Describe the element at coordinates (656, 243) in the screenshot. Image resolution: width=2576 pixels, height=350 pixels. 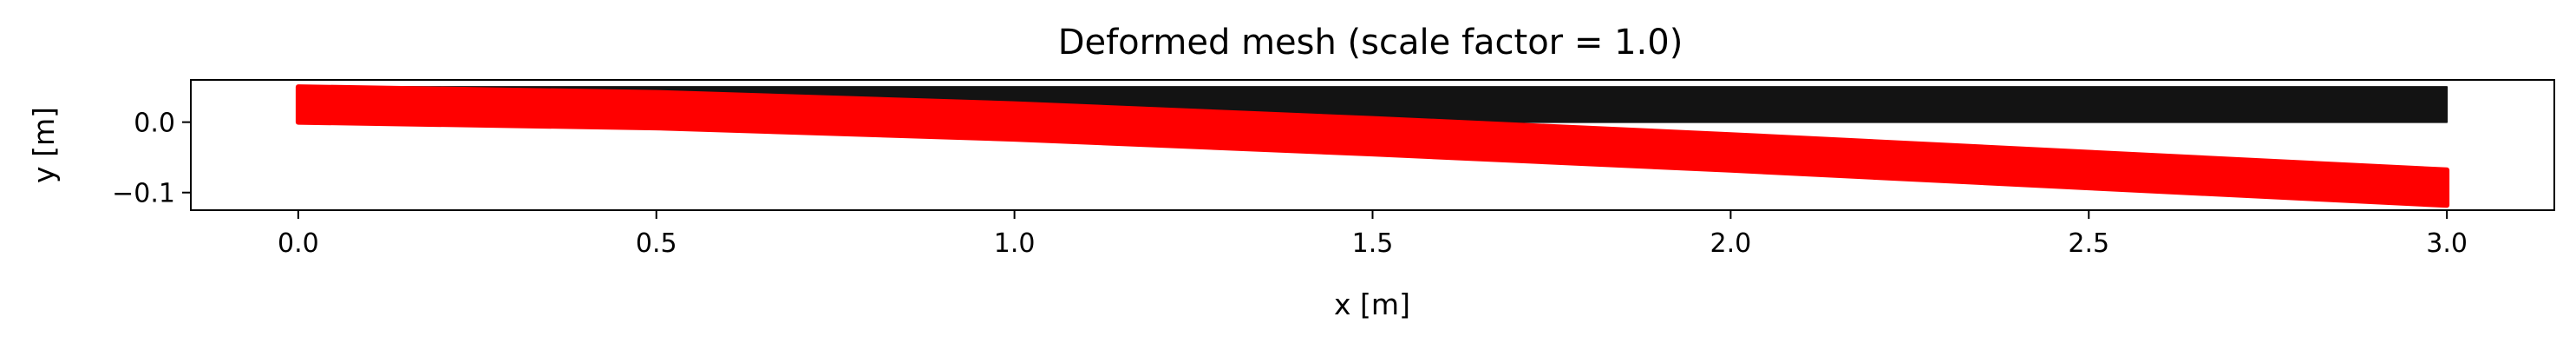
I see `x-tick-label: 0.5` at that location.